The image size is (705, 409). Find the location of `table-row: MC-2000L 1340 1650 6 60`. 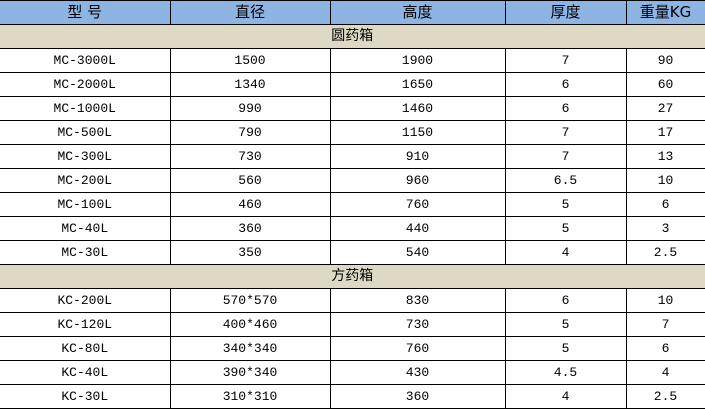

table-row: MC-2000L 1340 1650 6 60 is located at coordinates (352, 84).